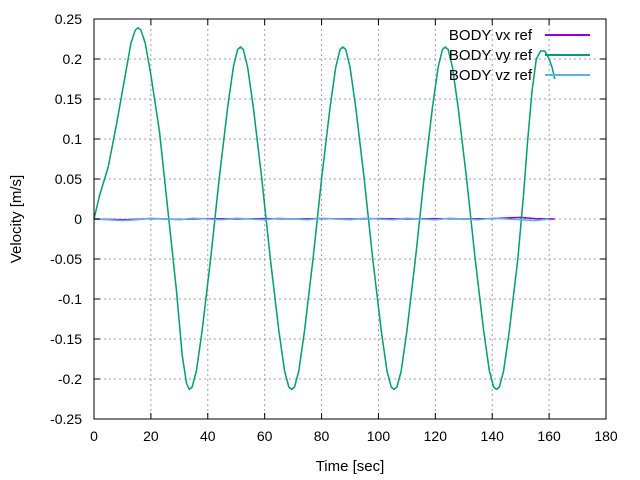 The height and width of the screenshot is (480, 640). What do you see at coordinates (493, 436) in the screenshot?
I see `x-tick-label: 140` at bounding box center [493, 436].